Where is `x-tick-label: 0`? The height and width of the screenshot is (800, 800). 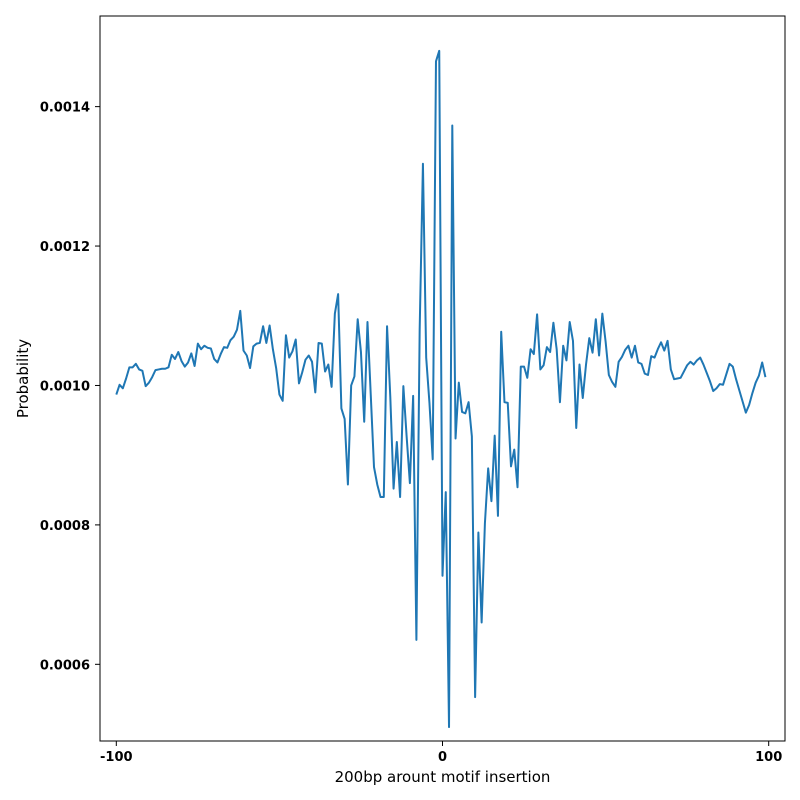 x-tick-label: 0 is located at coordinates (442, 757).